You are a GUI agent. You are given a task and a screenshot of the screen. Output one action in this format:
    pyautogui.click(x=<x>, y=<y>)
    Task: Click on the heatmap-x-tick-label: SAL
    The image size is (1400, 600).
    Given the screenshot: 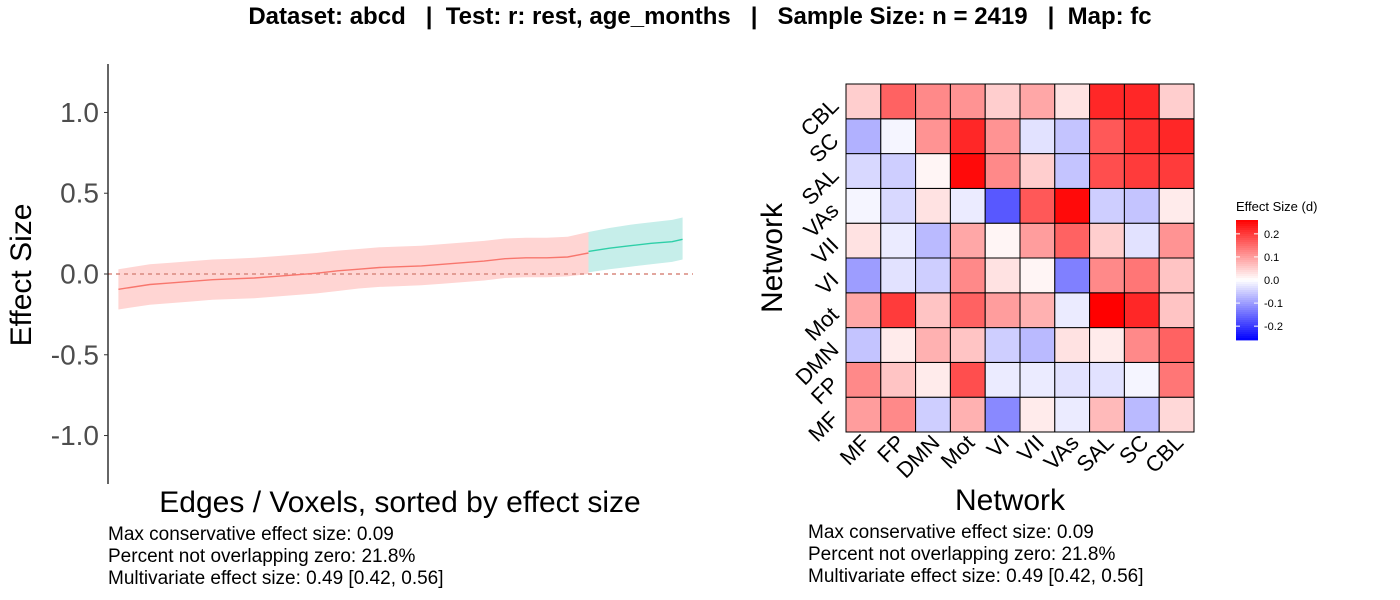 What is the action you would take?
    pyautogui.click(x=1094, y=453)
    